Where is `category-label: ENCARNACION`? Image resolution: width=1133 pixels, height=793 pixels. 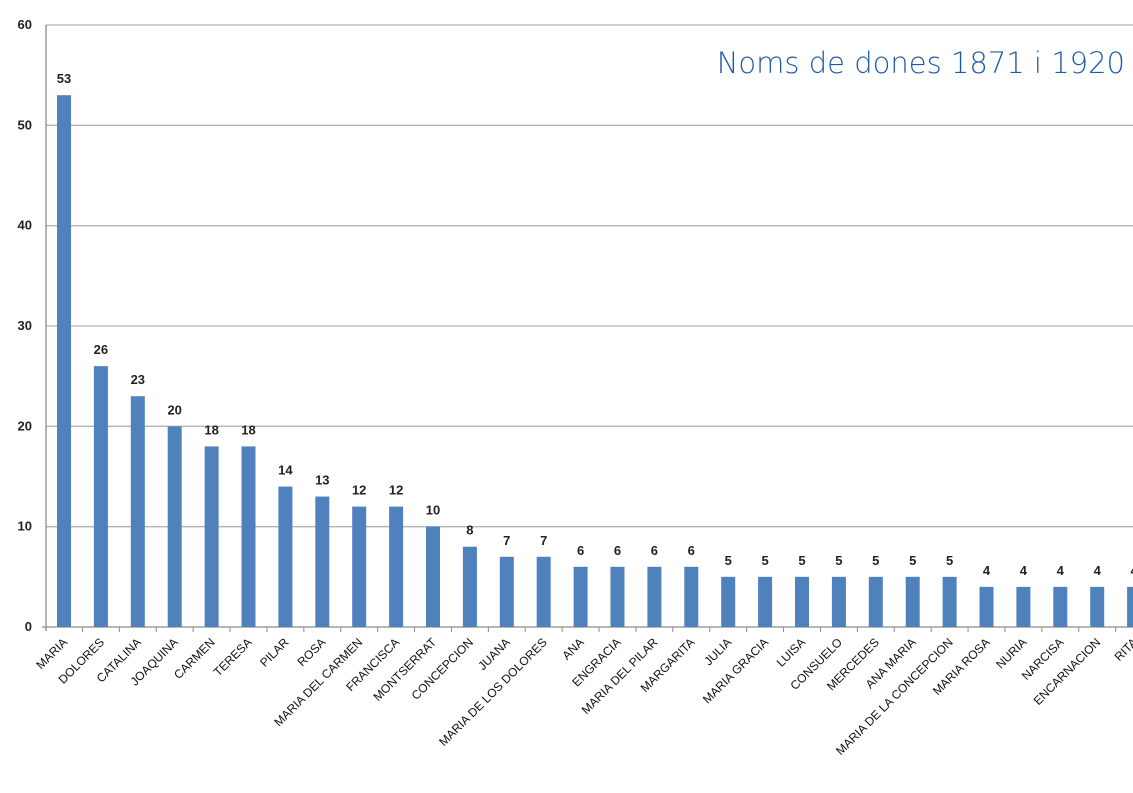
category-label: ENCARNACION is located at coordinates (1067, 671).